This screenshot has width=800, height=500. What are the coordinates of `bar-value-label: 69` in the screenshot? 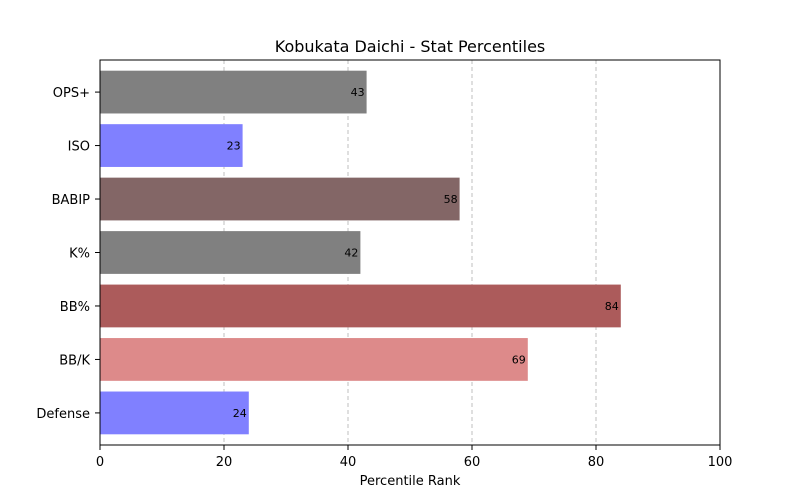 It's located at (519, 359).